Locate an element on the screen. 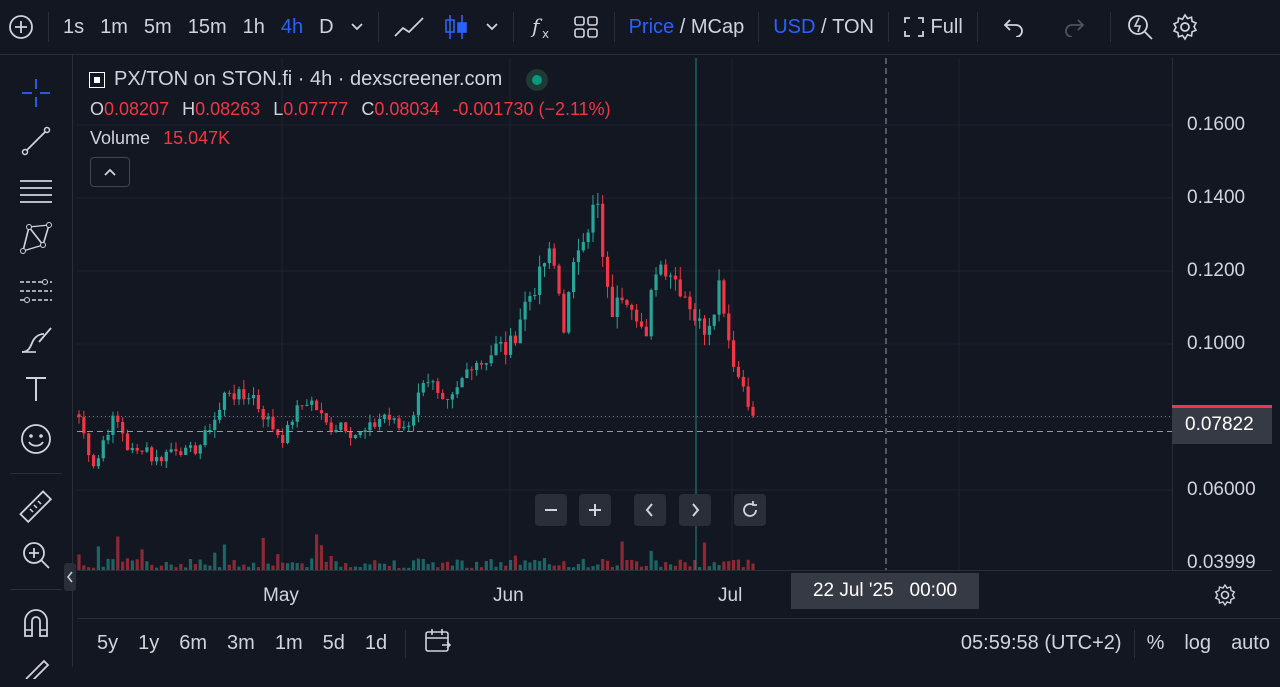 The image size is (1280, 687). auto-scale-toggle: auto is located at coordinates (1250, 643).